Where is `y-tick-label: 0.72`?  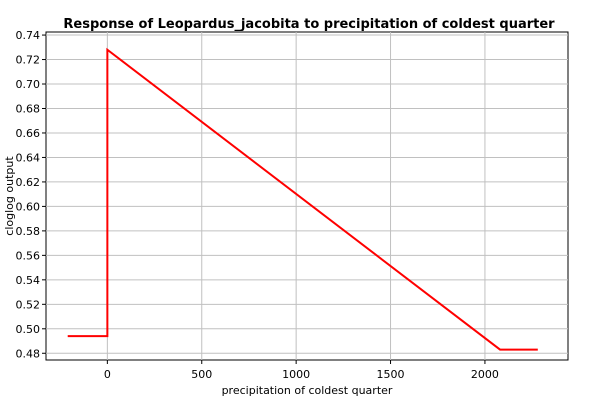 y-tick-label: 0.72 is located at coordinates (28, 60).